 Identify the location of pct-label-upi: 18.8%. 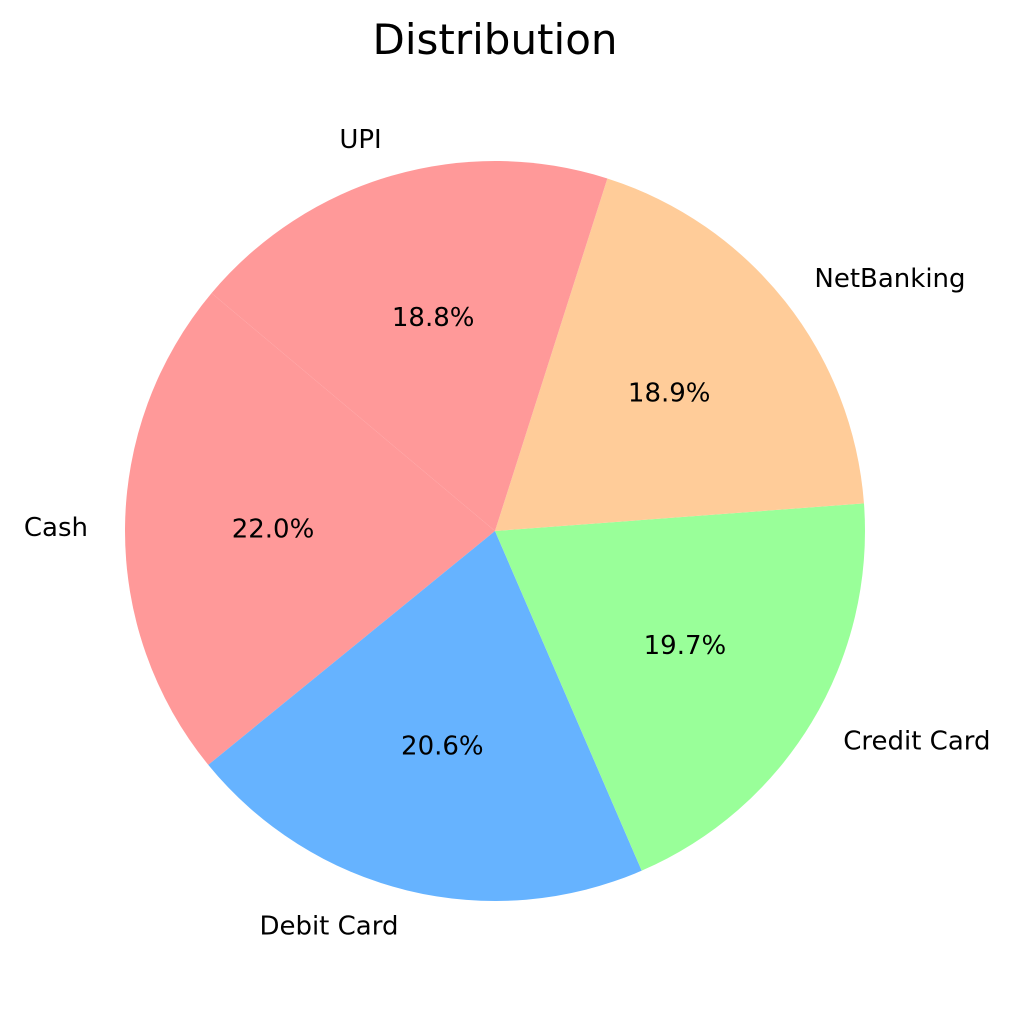
(433, 318).